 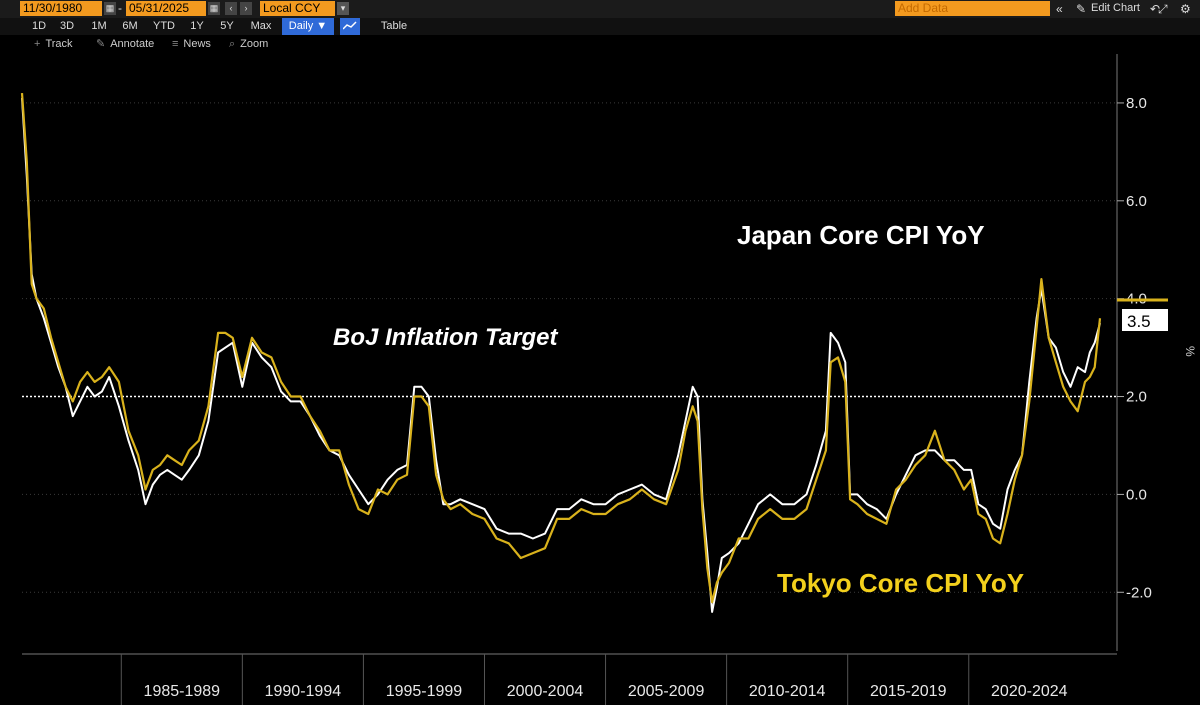 I want to click on range-5y: 5Y, so click(x=227, y=26).